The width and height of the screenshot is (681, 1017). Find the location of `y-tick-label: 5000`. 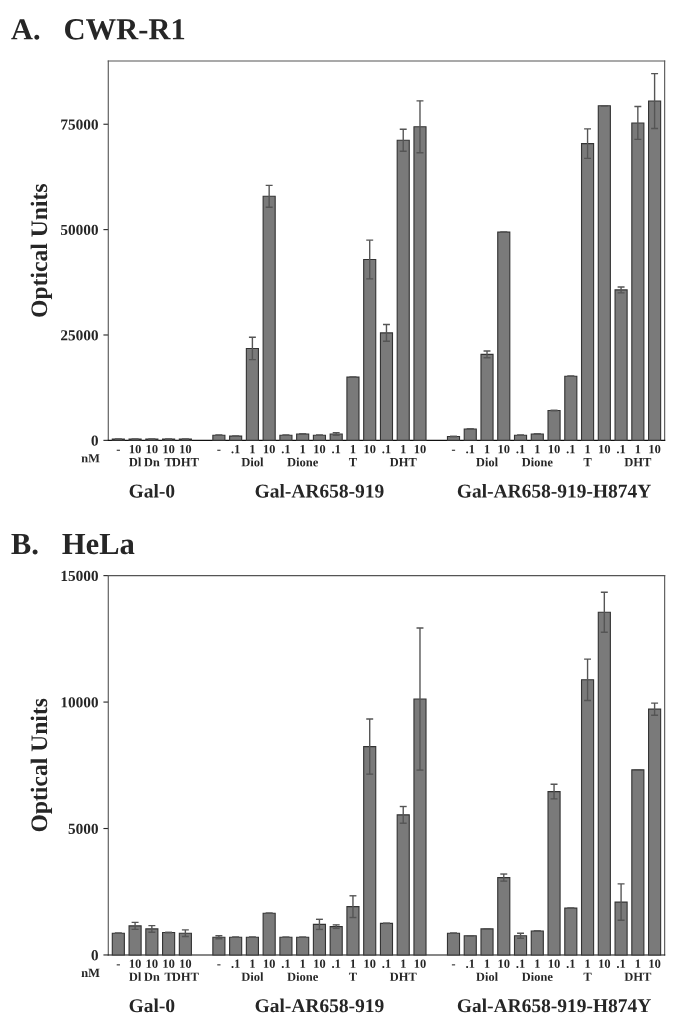

y-tick-label: 5000 is located at coordinates (83, 828).